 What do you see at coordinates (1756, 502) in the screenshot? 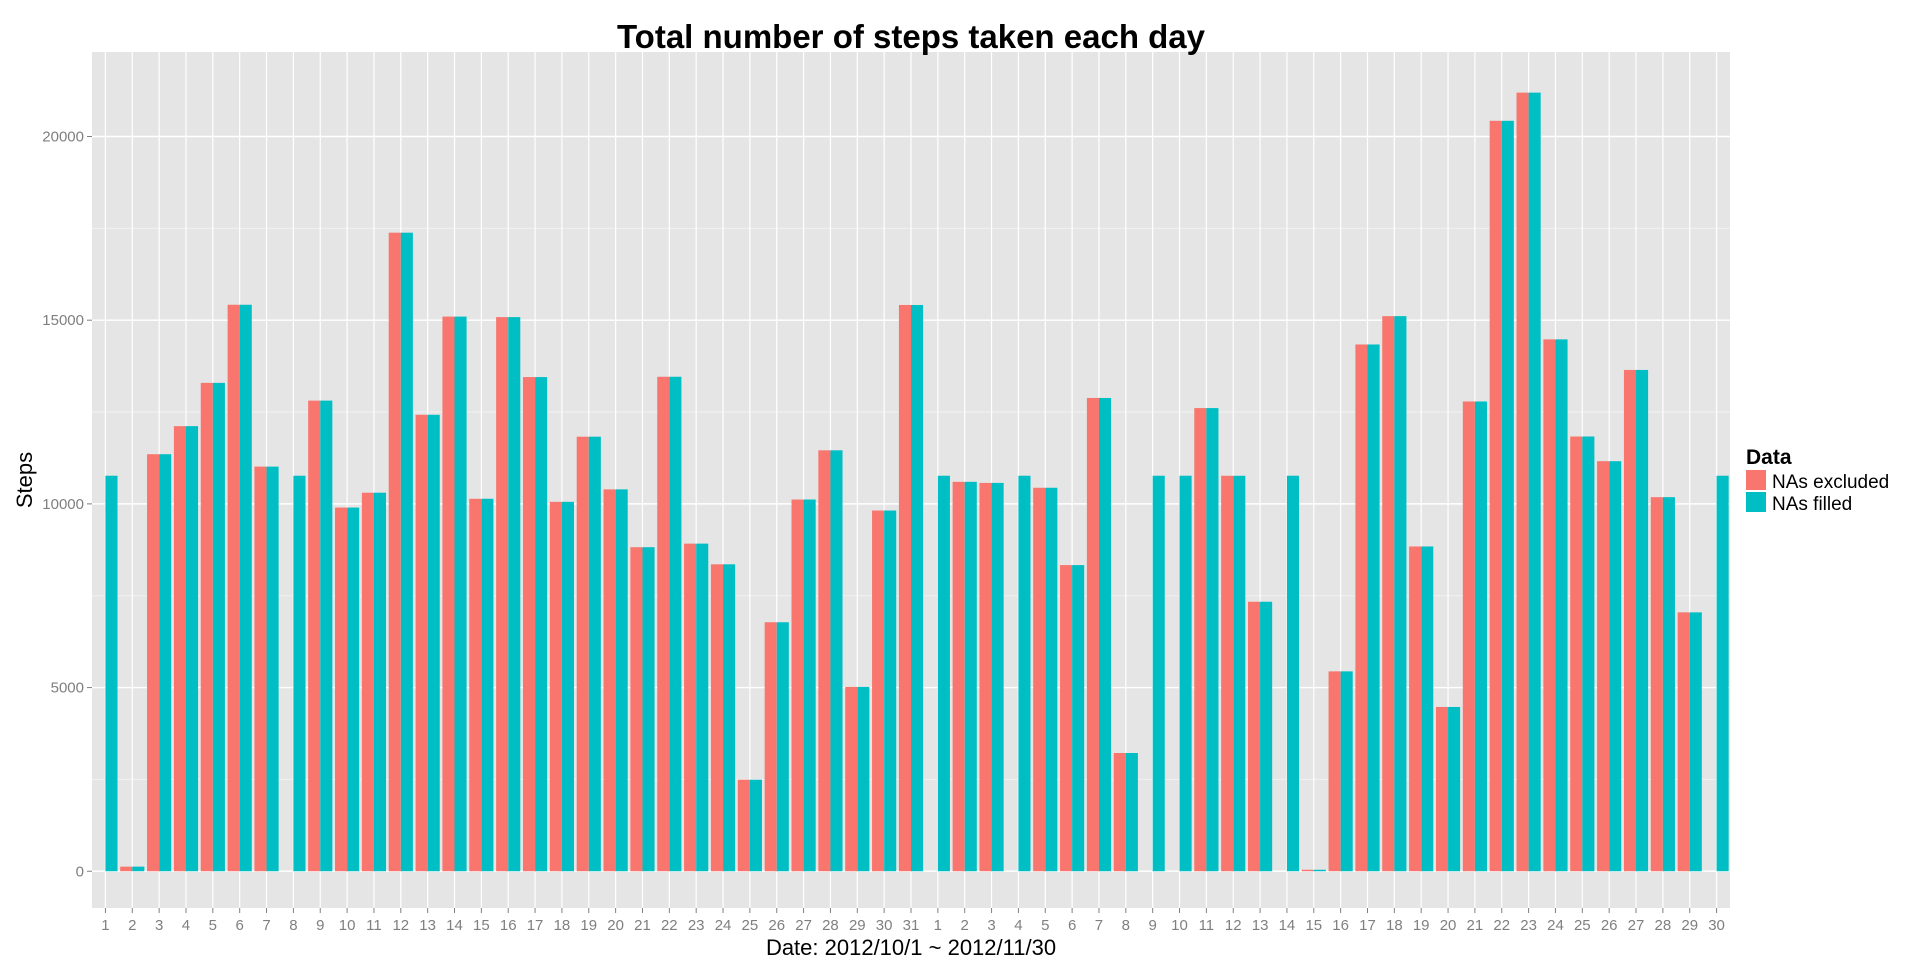
I see `legend-swatch-nas-filled` at bounding box center [1756, 502].